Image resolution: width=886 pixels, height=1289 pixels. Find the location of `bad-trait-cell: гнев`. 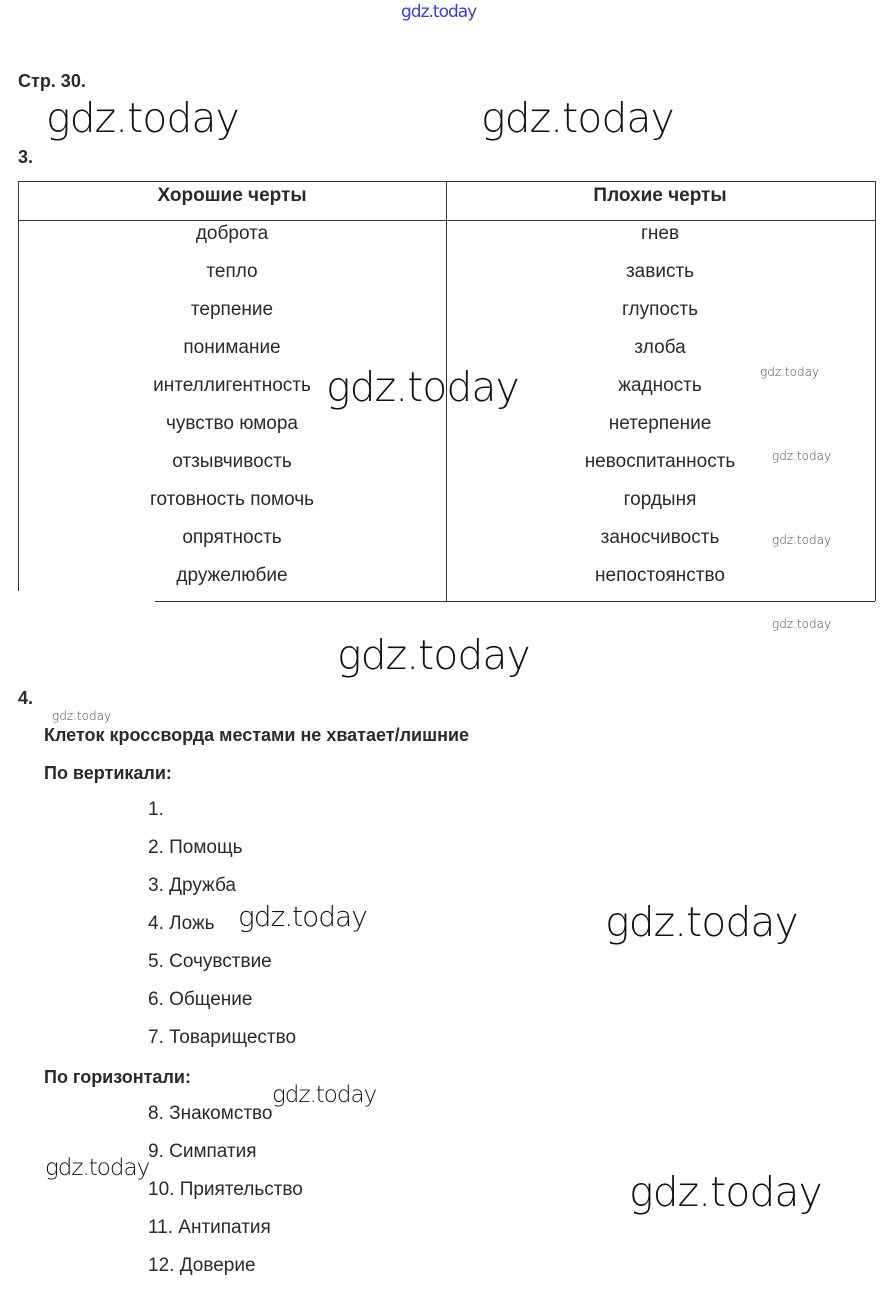

bad-trait-cell: гнев is located at coordinates (660, 233).